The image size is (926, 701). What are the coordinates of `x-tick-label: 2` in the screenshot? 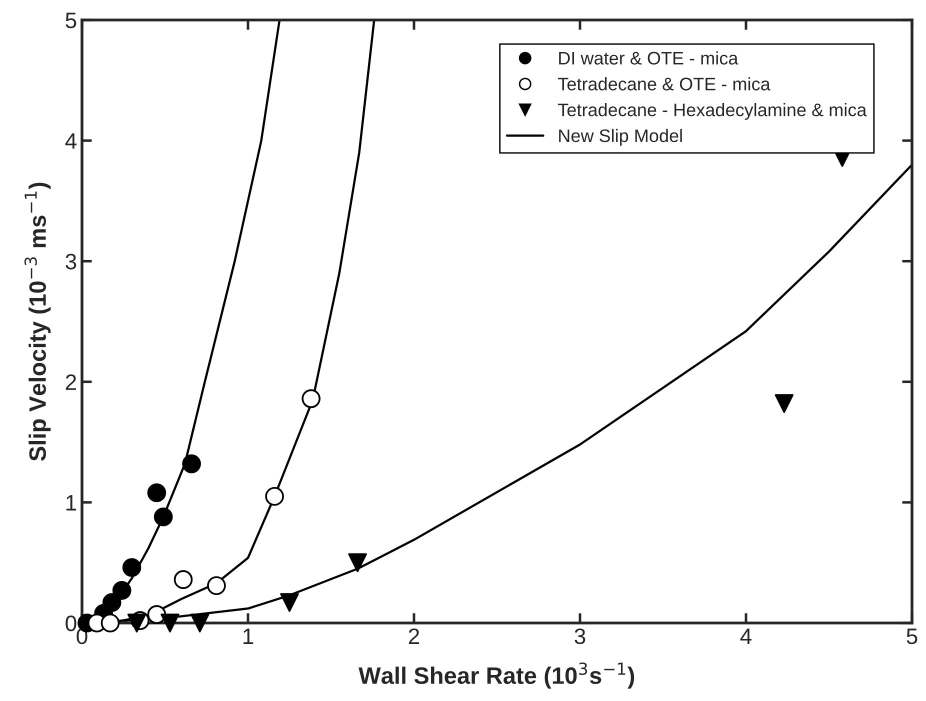 It's located at (414, 636).